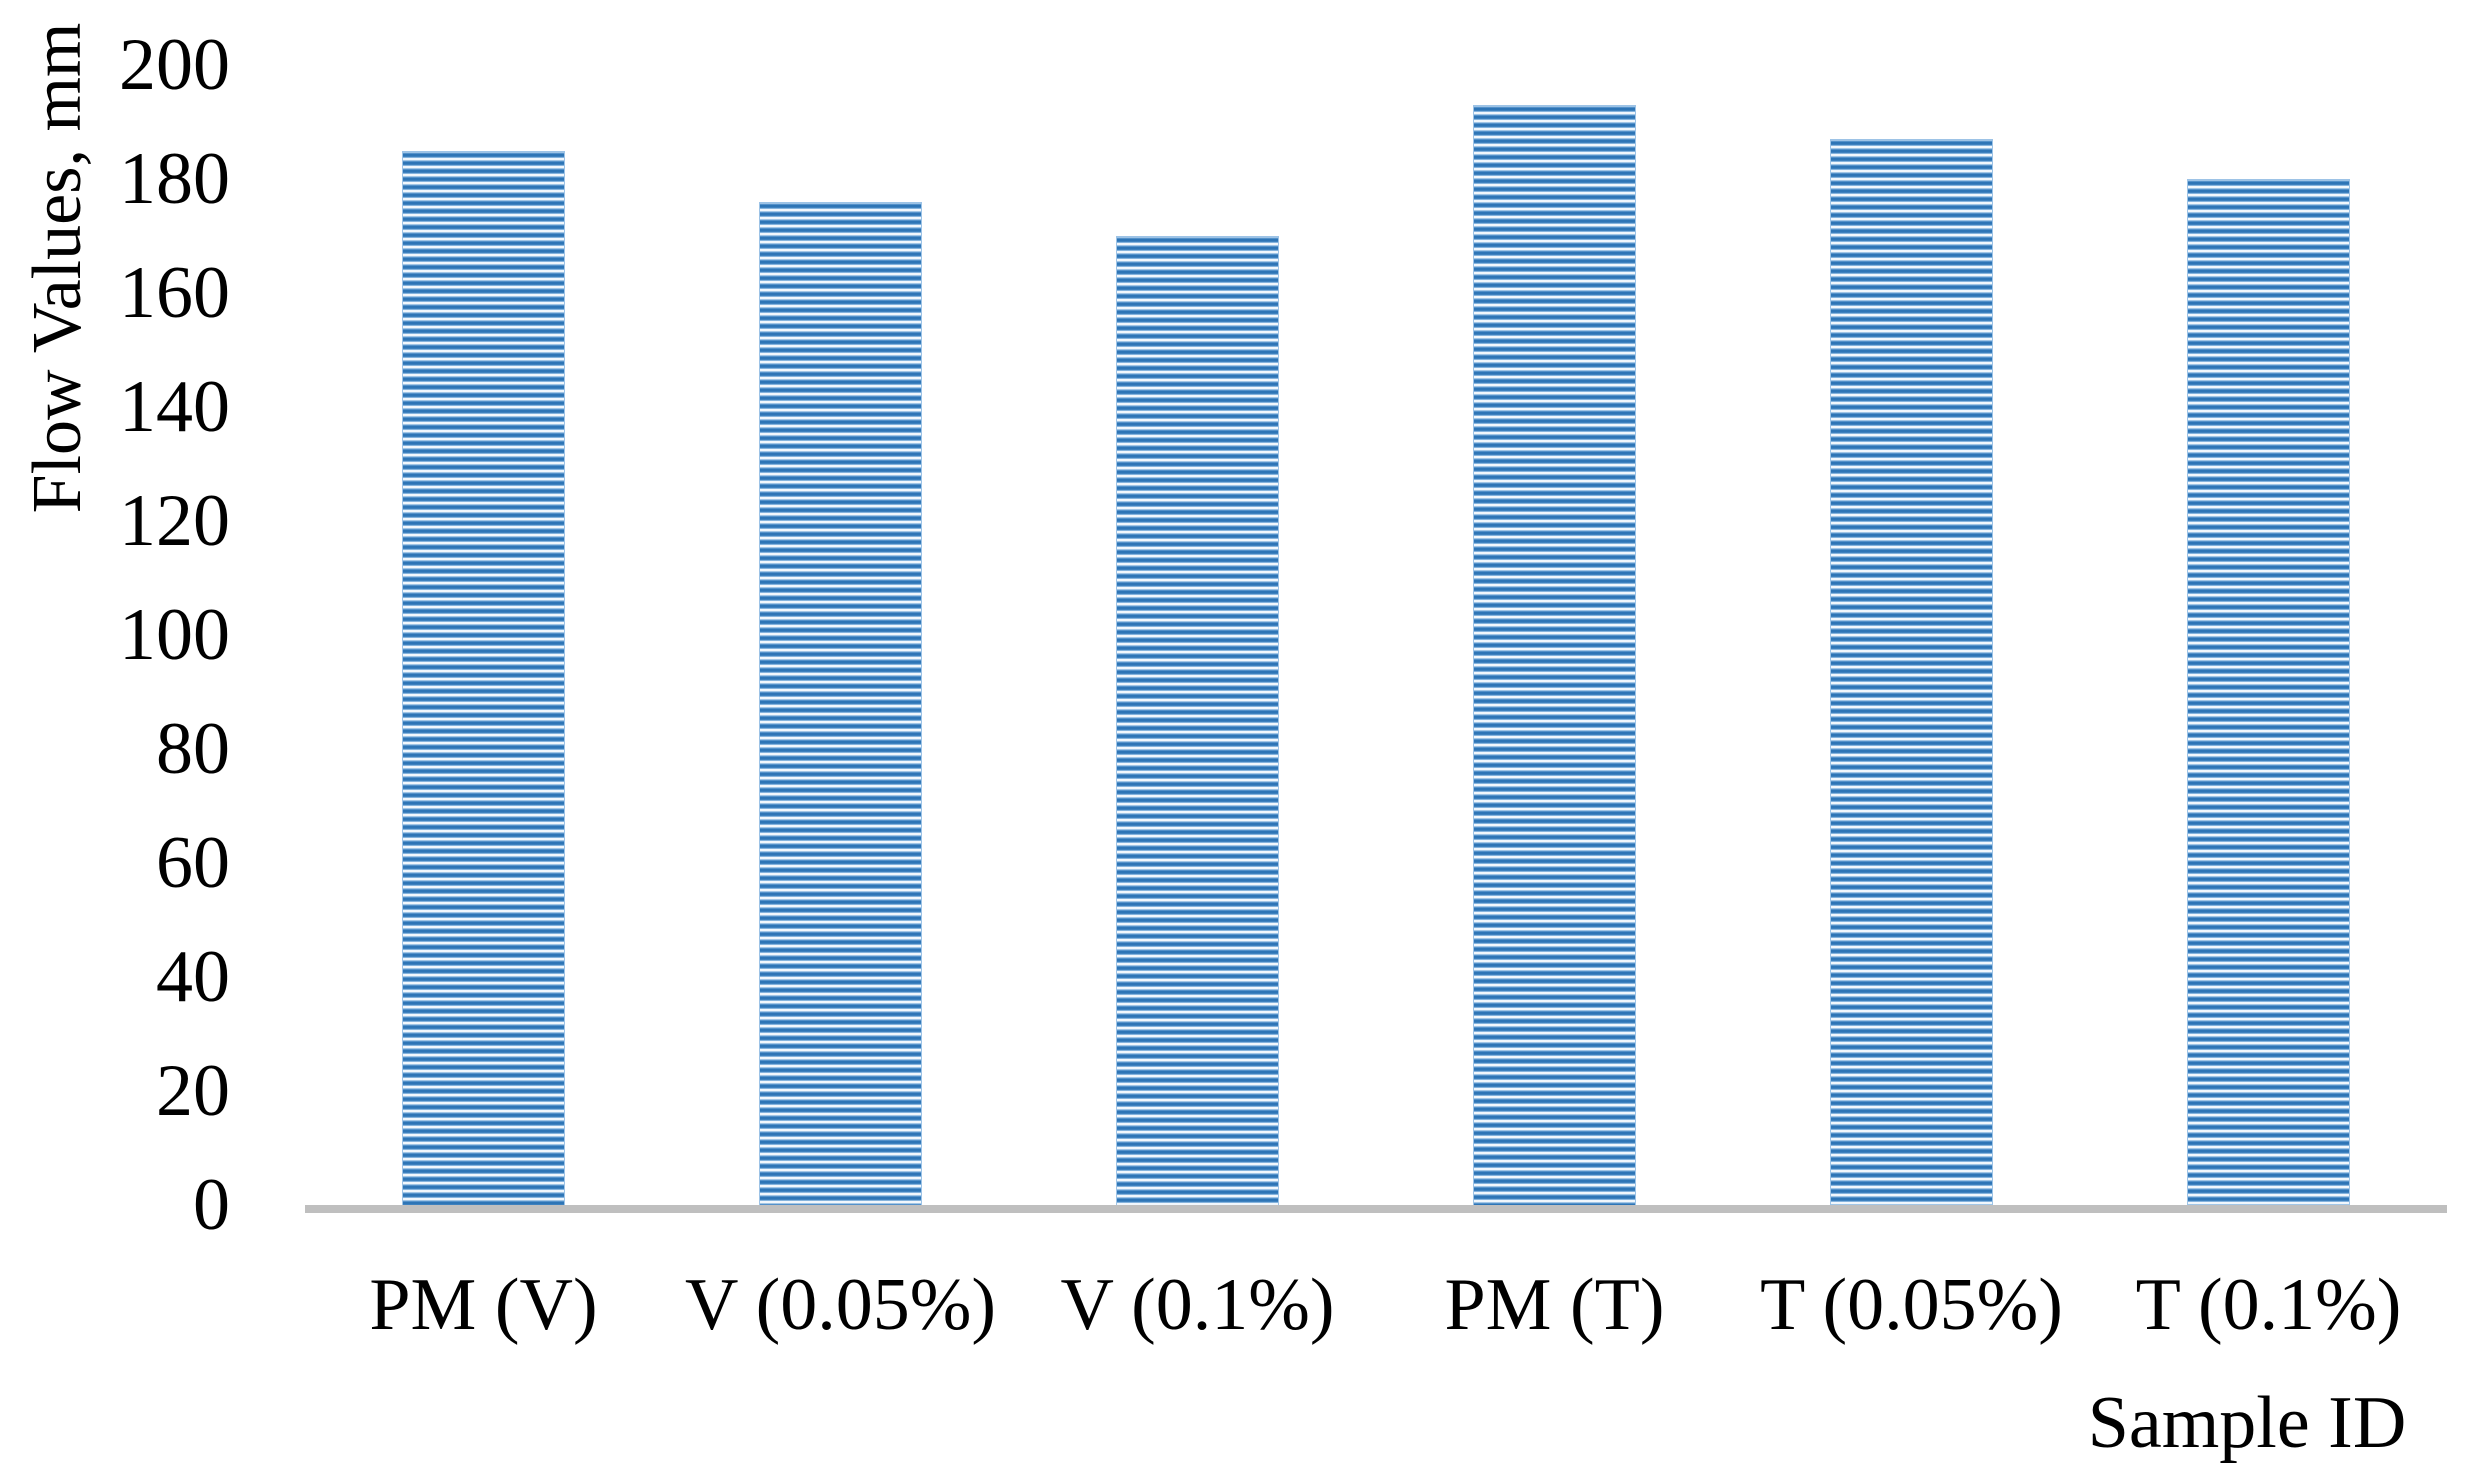 This screenshot has height=1483, width=2488. Describe the element at coordinates (1197, 1305) in the screenshot. I see `x-category-label-v-0.1: V (0.1%)` at that location.